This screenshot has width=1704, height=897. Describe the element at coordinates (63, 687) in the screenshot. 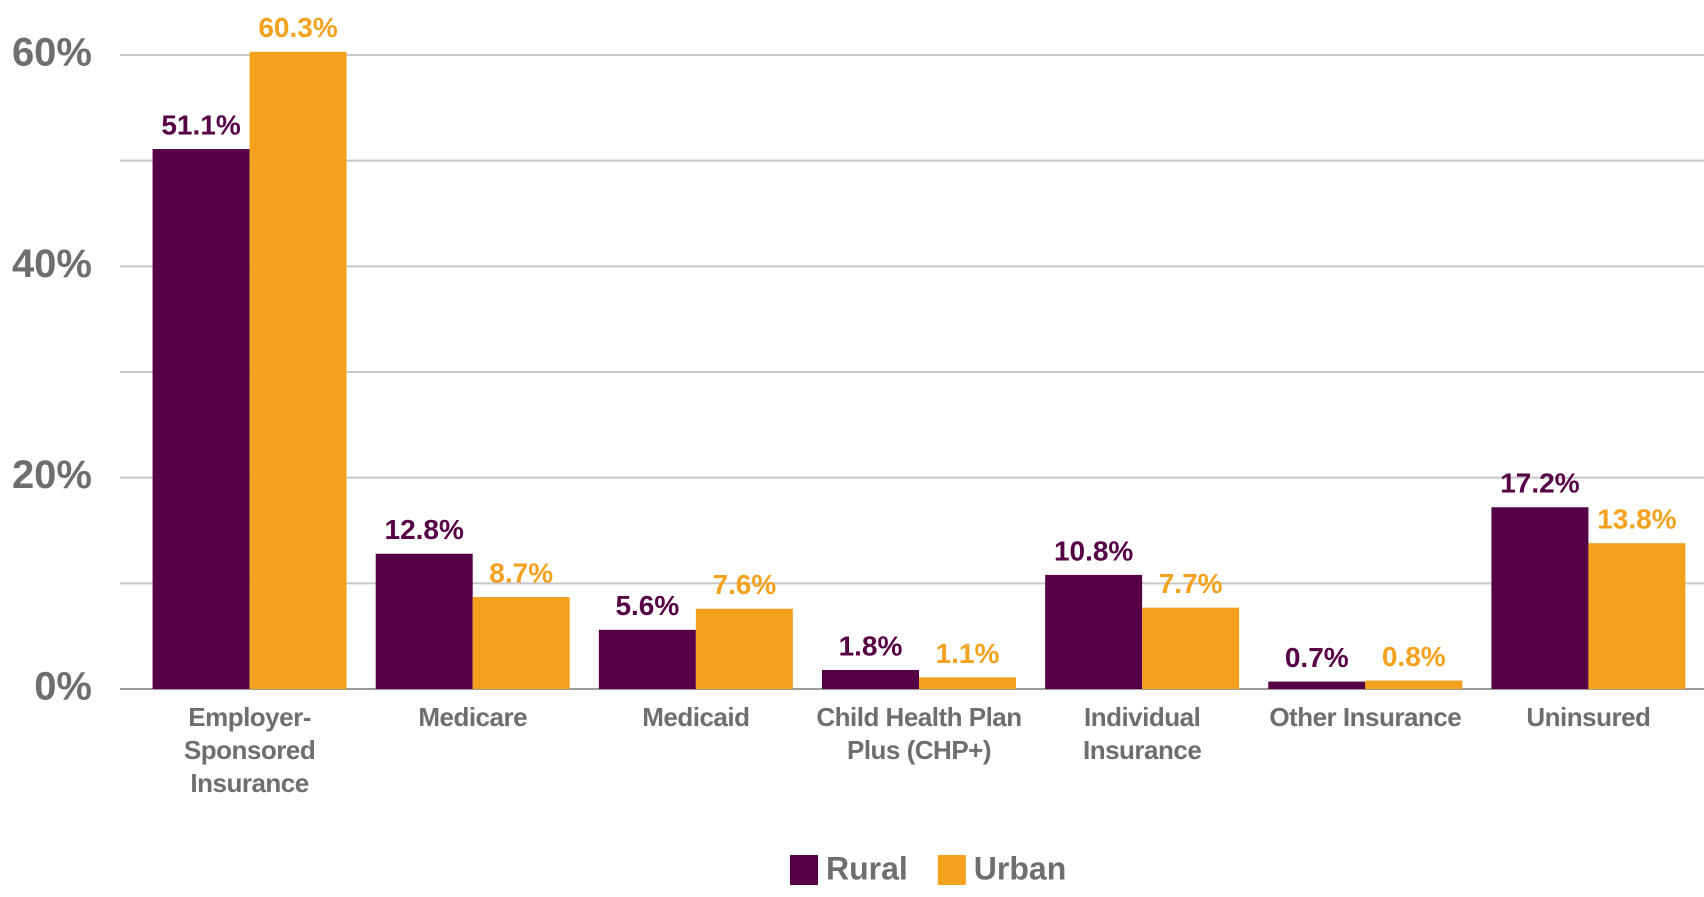

I see `y-tick-label: 0%` at that location.